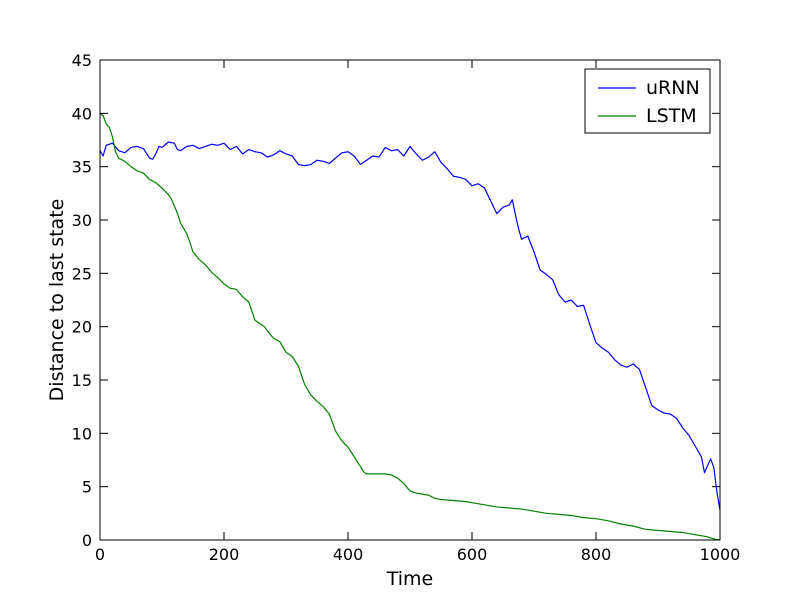 The height and width of the screenshot is (600, 800). What do you see at coordinates (720, 554) in the screenshot?
I see `x-tick-label: 1000` at bounding box center [720, 554].